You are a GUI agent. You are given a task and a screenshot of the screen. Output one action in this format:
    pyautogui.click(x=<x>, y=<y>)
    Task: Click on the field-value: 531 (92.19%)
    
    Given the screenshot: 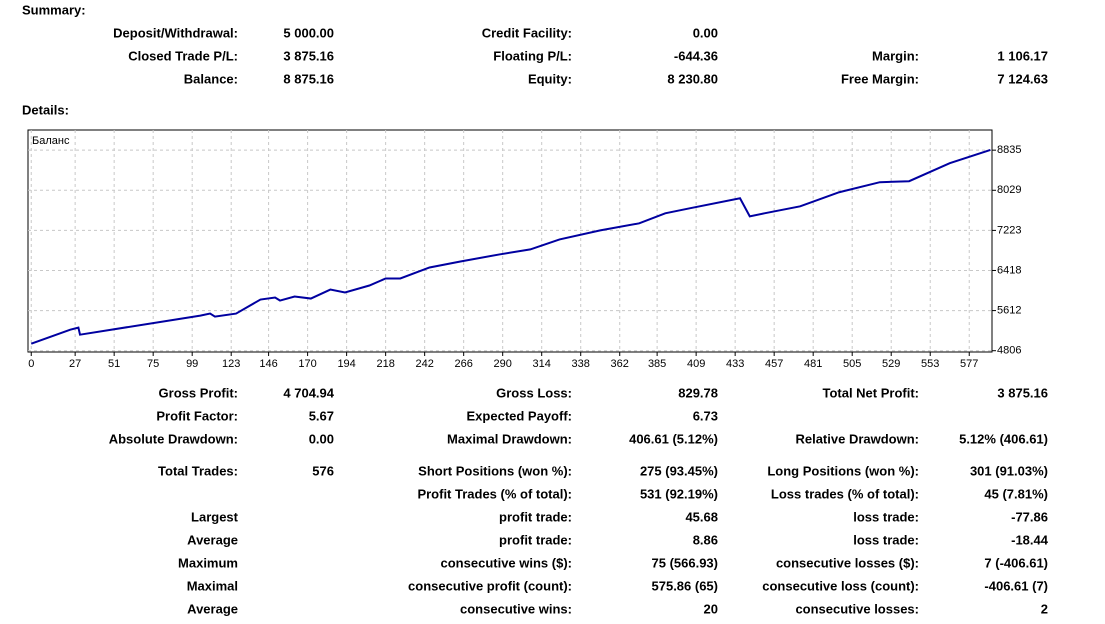 What is the action you would take?
    pyautogui.click(x=679, y=493)
    